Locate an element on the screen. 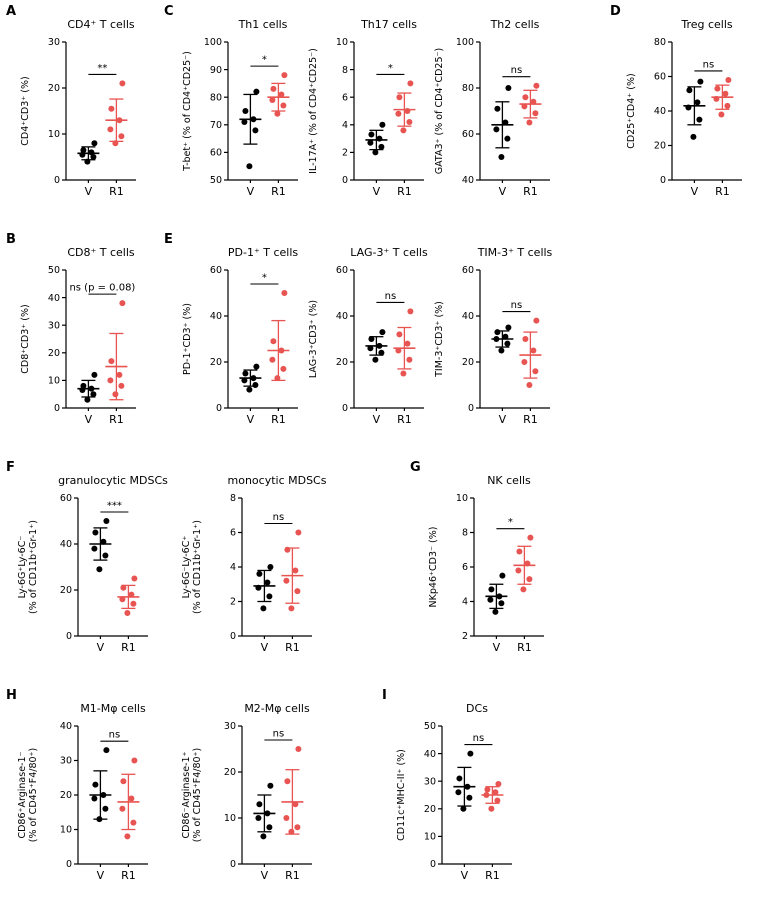 Image resolution: width=776 pixels, height=903 pixels. svg-text: NKp46⁺CD3⁻ (%) is located at coordinates (433, 567).